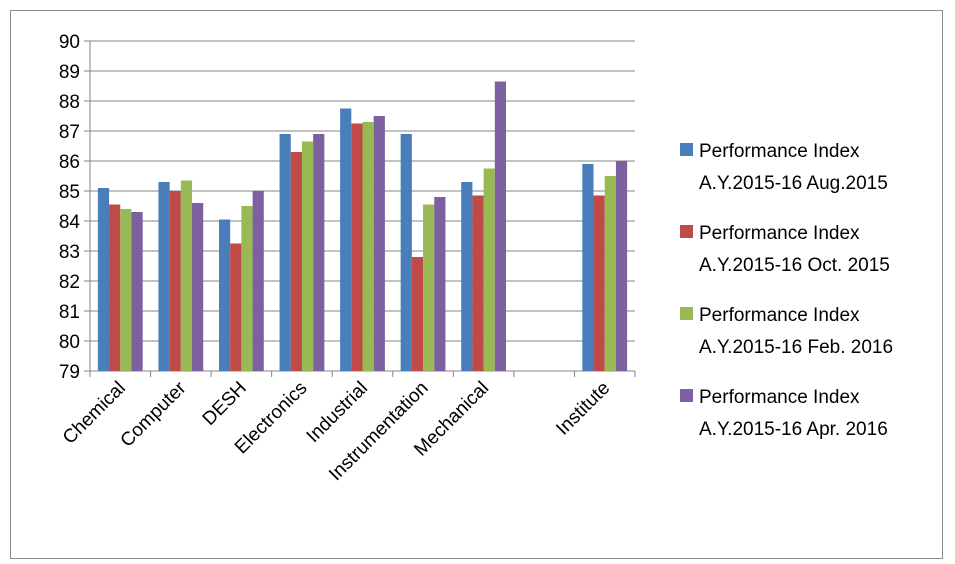 This screenshot has height=564, width=955. Describe the element at coordinates (225, 404) in the screenshot. I see `x-category-label: DESH` at that location.